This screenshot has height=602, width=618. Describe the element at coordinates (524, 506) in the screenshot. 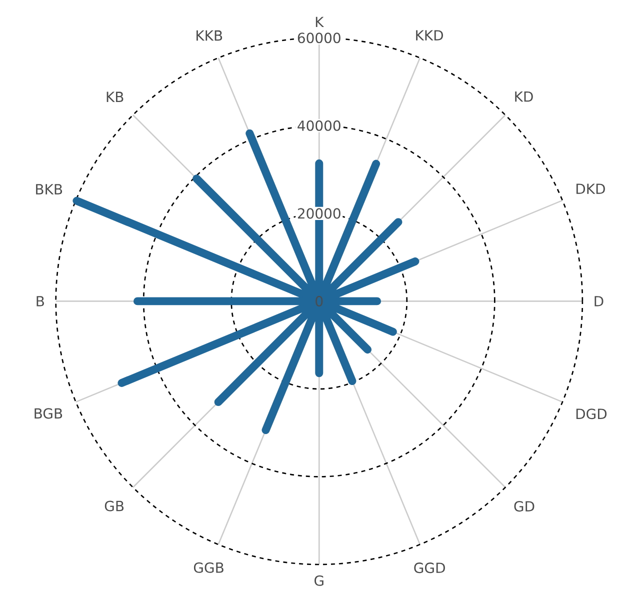

I see `spoke-label: GD` at that location.